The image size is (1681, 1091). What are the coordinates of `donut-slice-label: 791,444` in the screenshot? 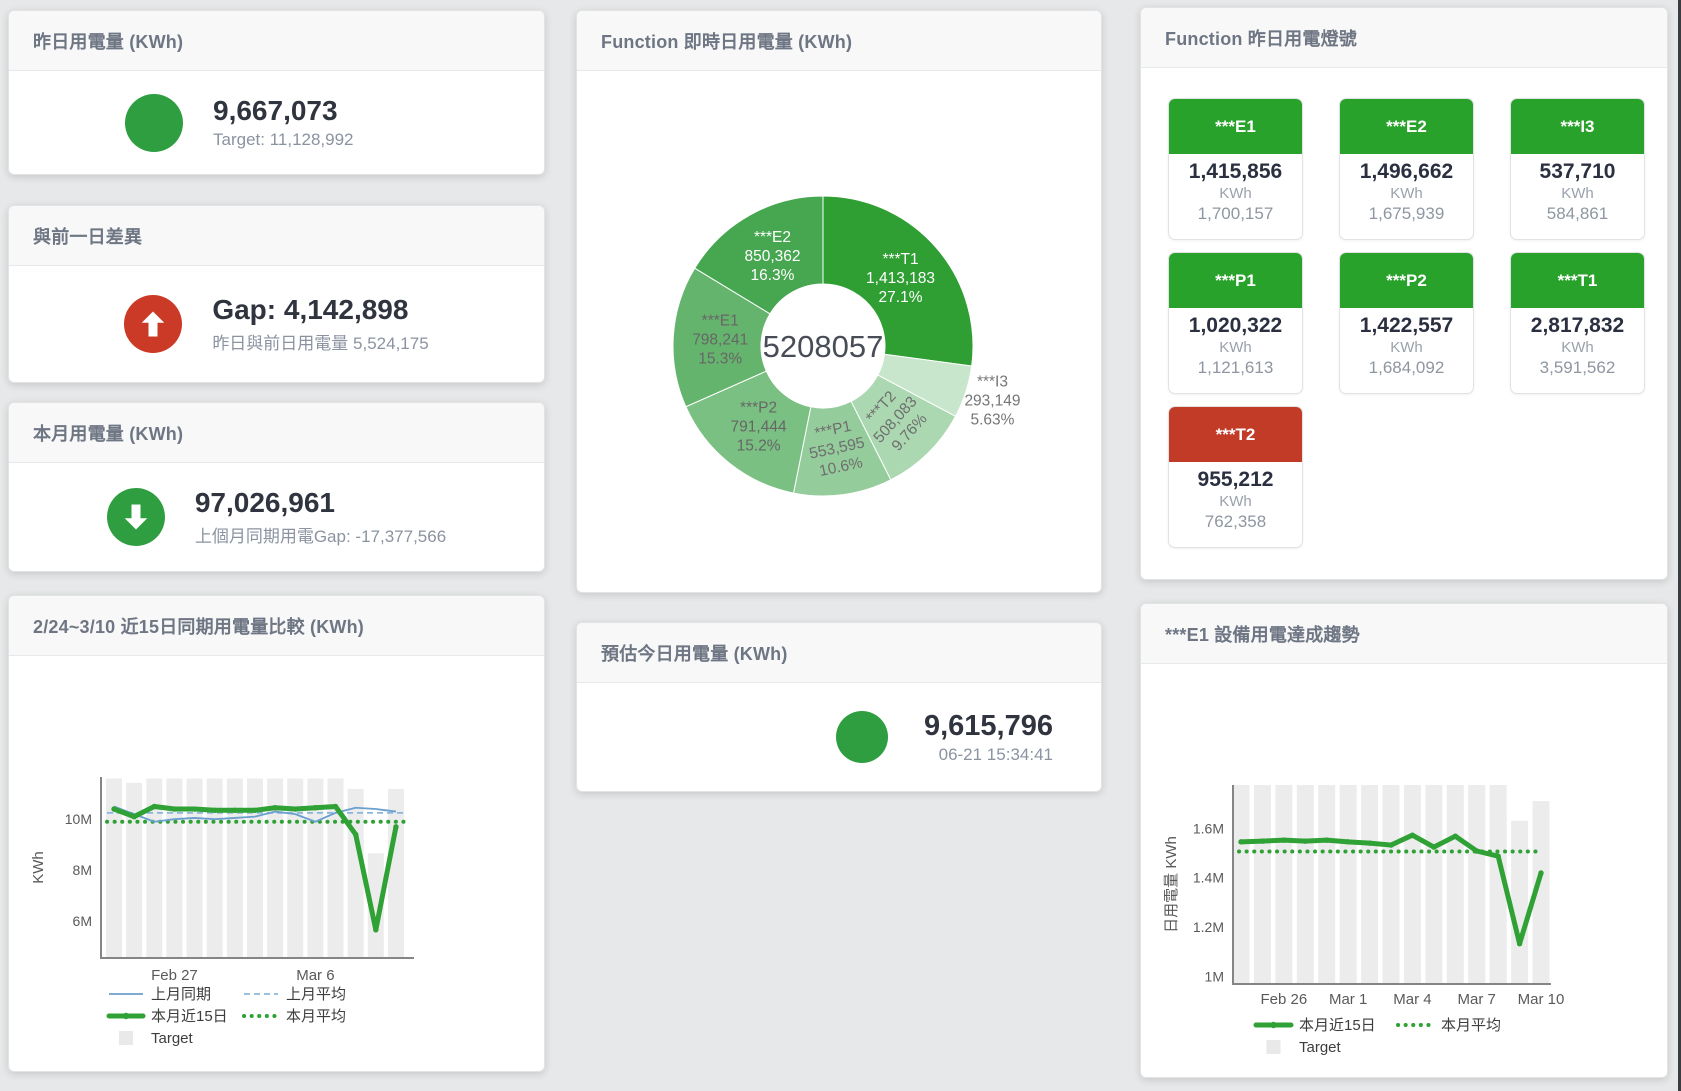 It's located at (759, 426).